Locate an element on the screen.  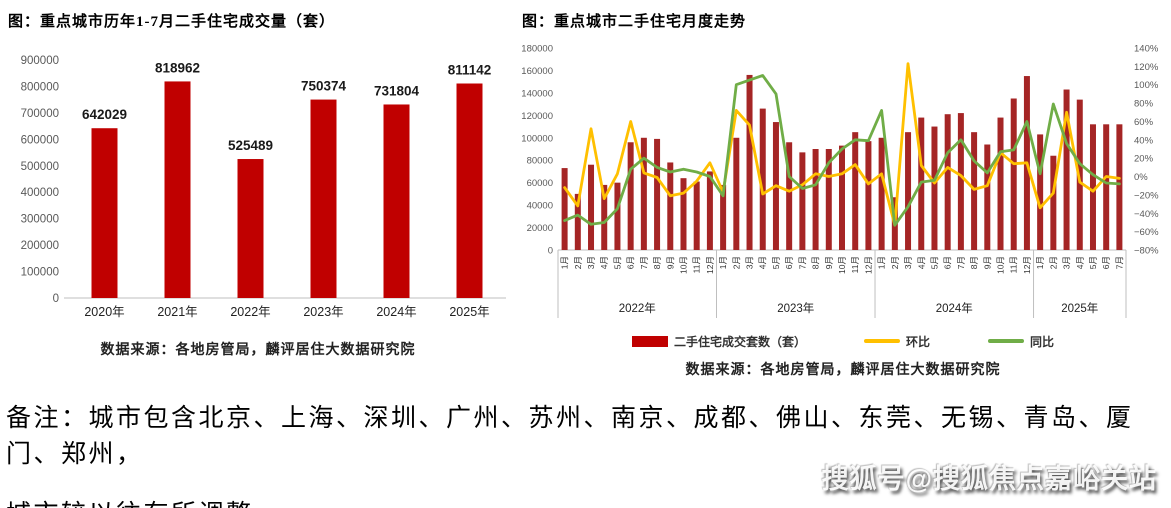
chart1-y-tick: 500000 is located at coordinates (40, 167).